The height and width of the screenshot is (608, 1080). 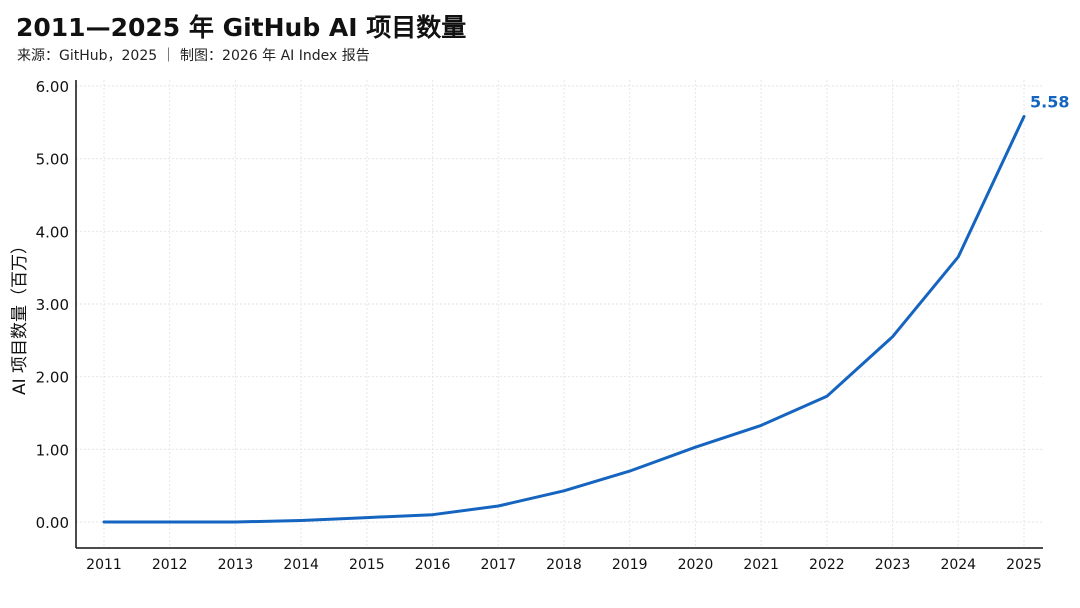 What do you see at coordinates (958, 565) in the screenshot?
I see `x-tick-label: 2024` at bounding box center [958, 565].